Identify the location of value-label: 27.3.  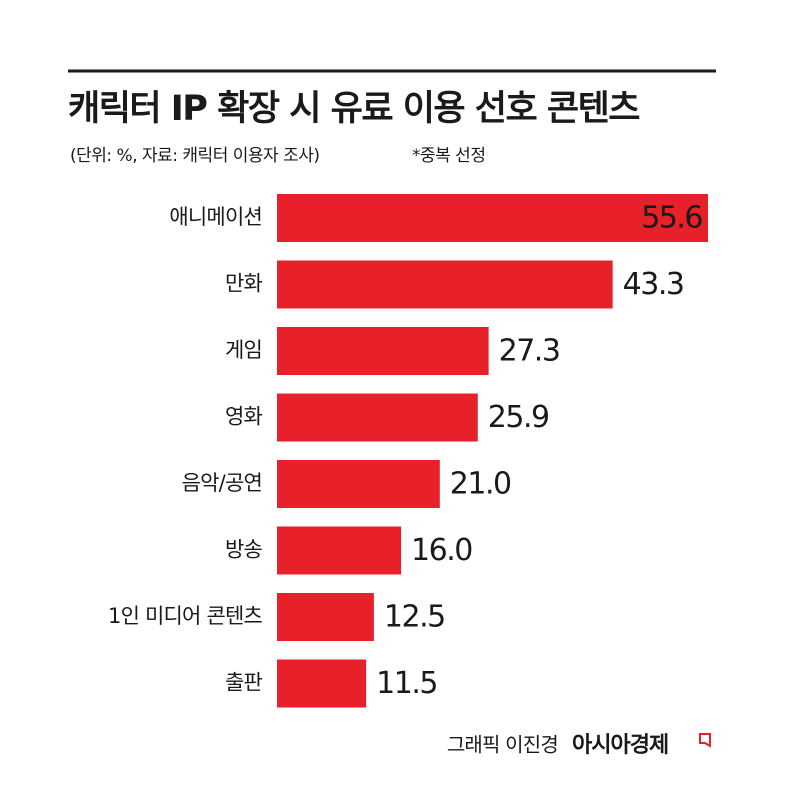
(529, 351).